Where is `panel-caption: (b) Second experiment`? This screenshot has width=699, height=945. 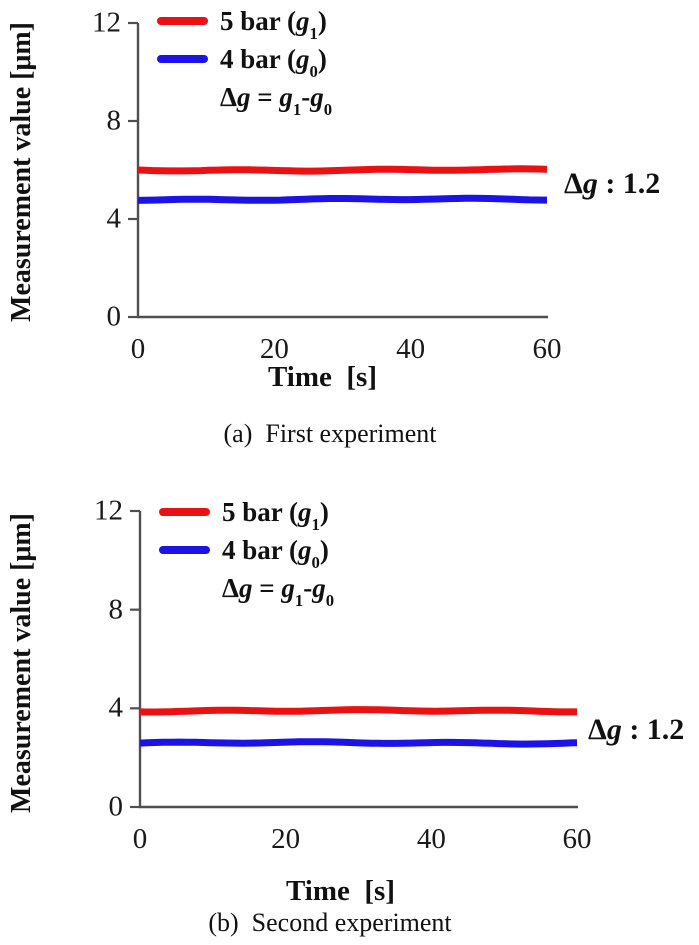
panel-caption: (b) Second experiment is located at coordinates (330, 922).